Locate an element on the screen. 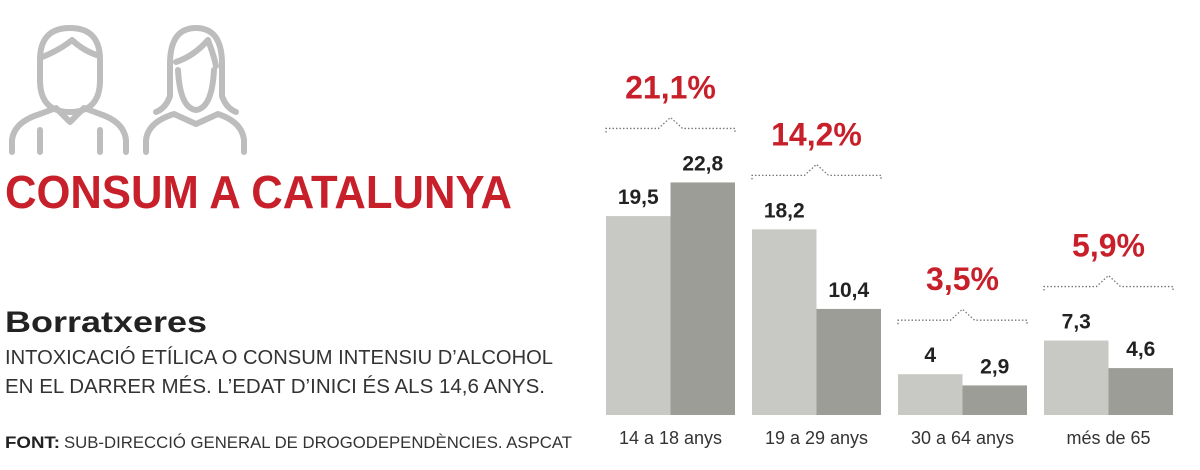 Image resolution: width=1200 pixels, height=470 pixels. total-label: 3,5% is located at coordinates (962, 279).